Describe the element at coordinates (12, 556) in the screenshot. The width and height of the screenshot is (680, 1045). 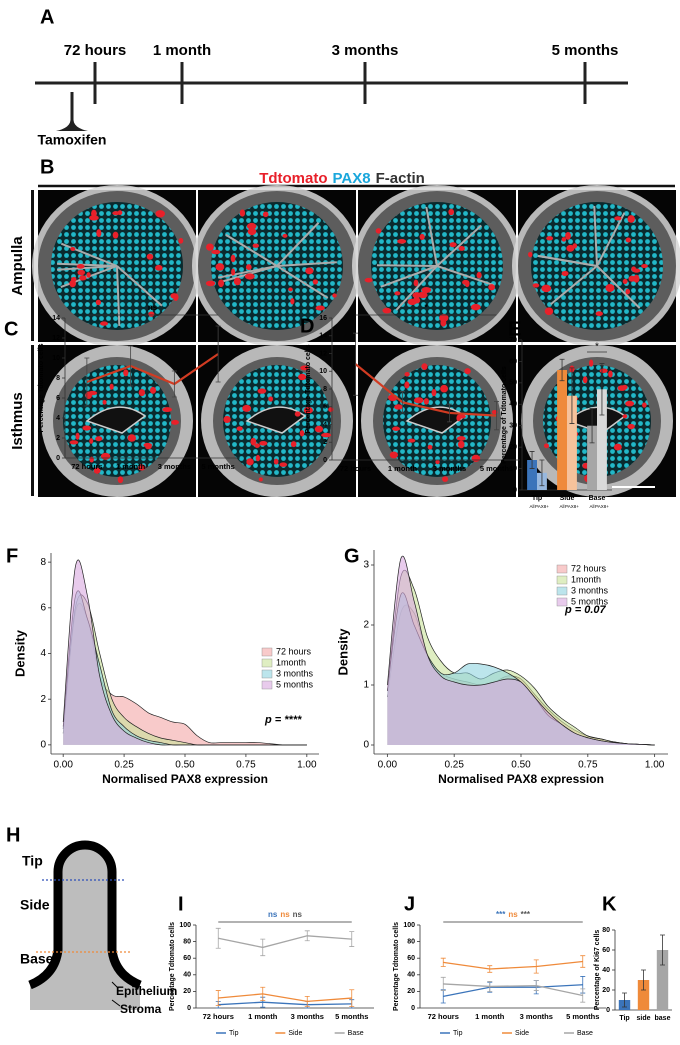
I see `panel-letter: F` at that location.